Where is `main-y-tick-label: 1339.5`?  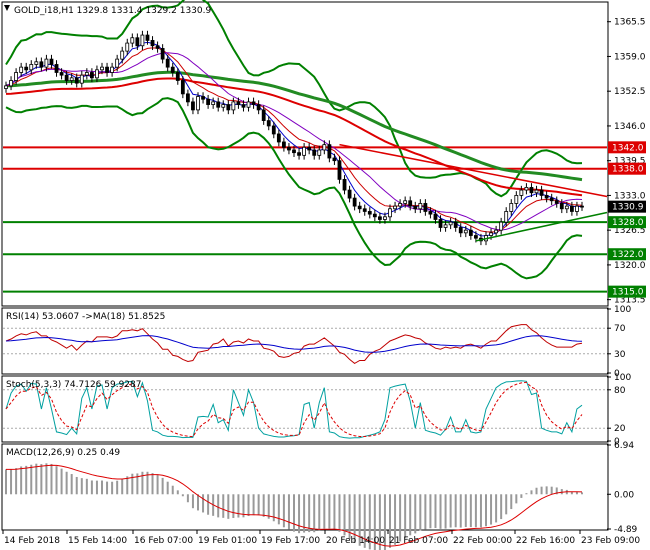
main-y-tick-label: 1339.5 is located at coordinates (630, 162).